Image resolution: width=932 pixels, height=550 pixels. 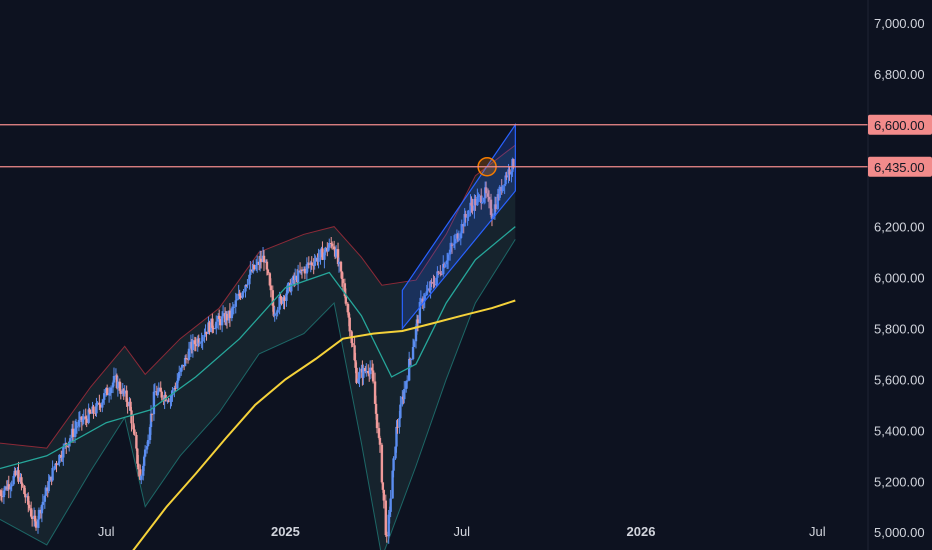 I want to click on time-axis: Jul 2025 Jul 2026 Jul, so click(x=462, y=531).